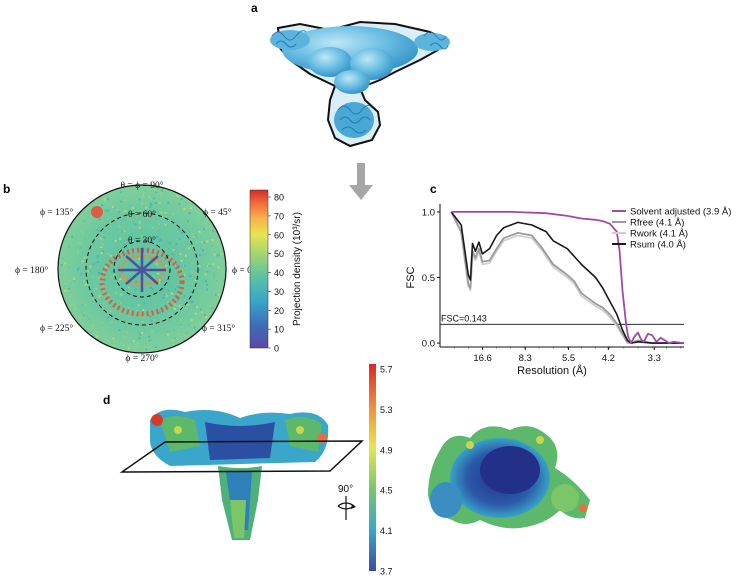 This screenshot has height=580, width=741. I want to click on panel-d-letter: d, so click(106, 400).